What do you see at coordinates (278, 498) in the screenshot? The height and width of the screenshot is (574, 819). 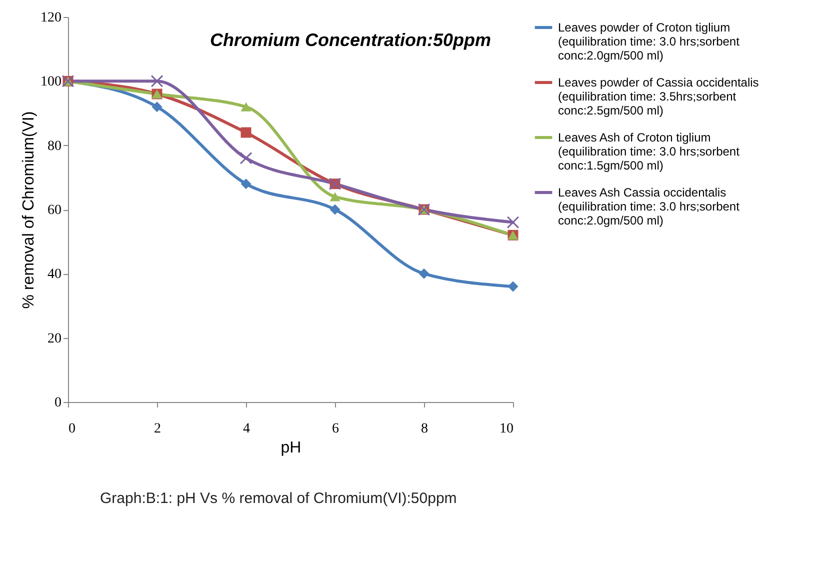 I see `text: Graph:B:1: pH Vs % removal of Chromium(VI):50ppm` at bounding box center [278, 498].